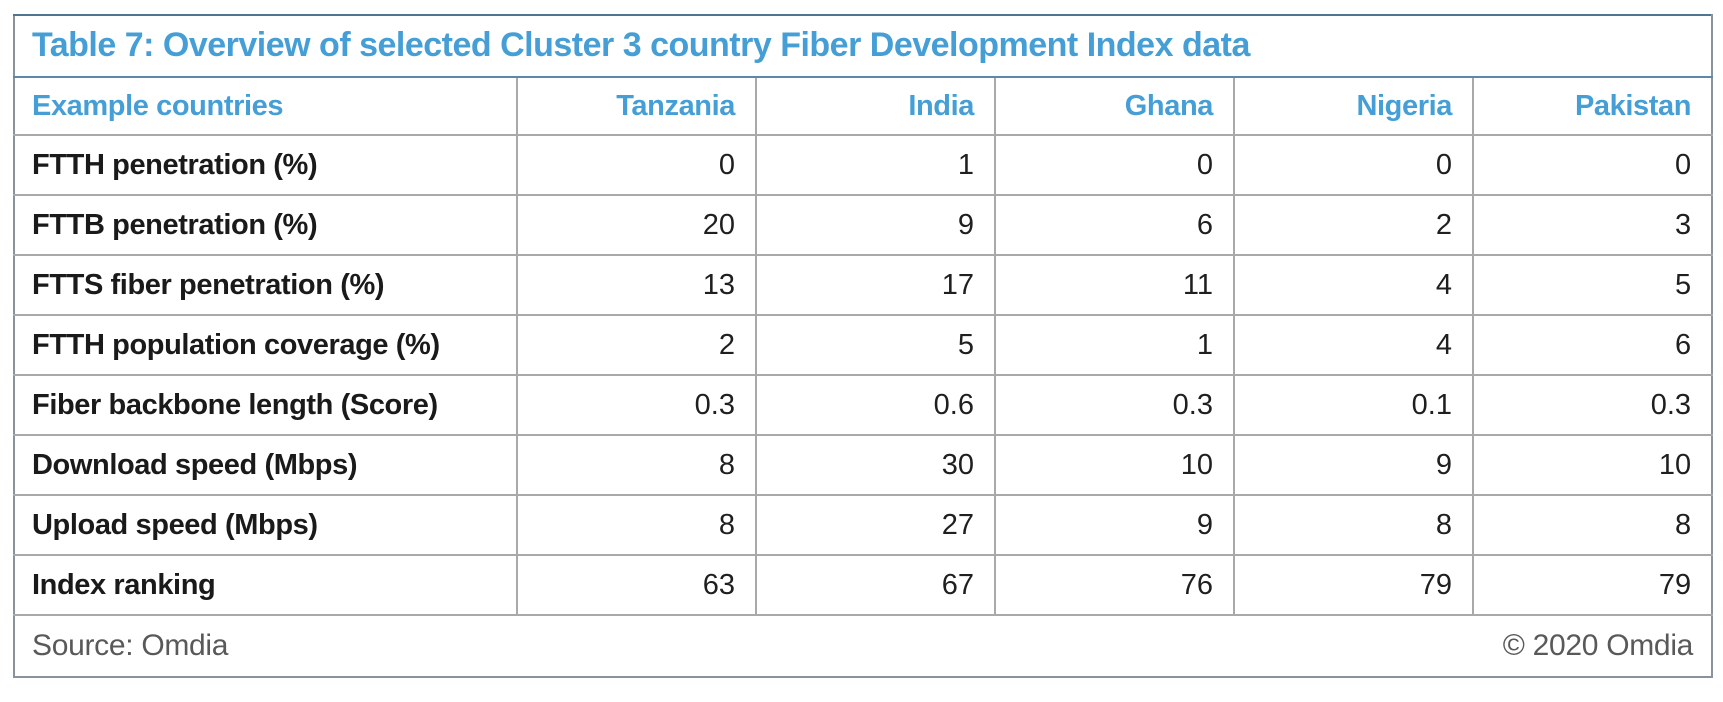  I want to click on row-label: Index ranking, so click(266, 585).